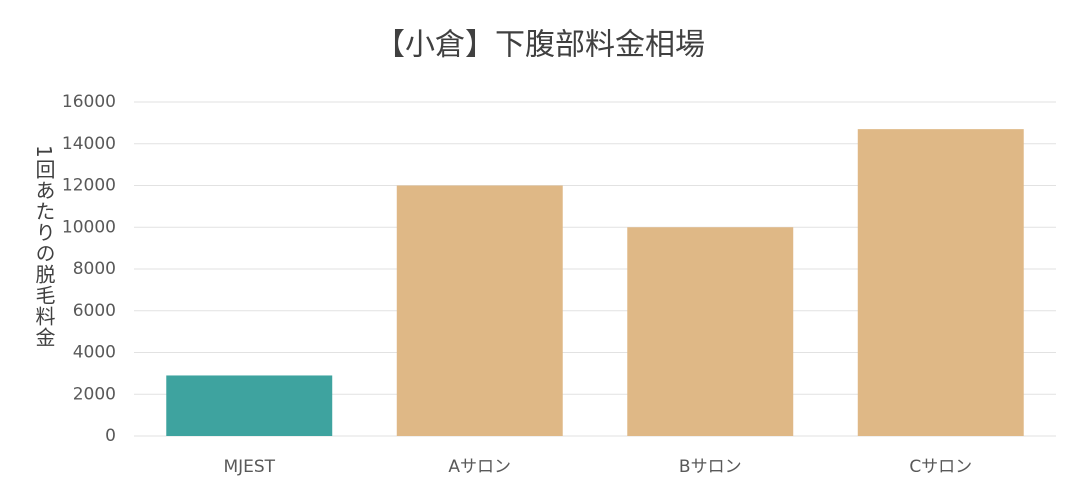  I want to click on y-tick-label: 10000, so click(89, 227).